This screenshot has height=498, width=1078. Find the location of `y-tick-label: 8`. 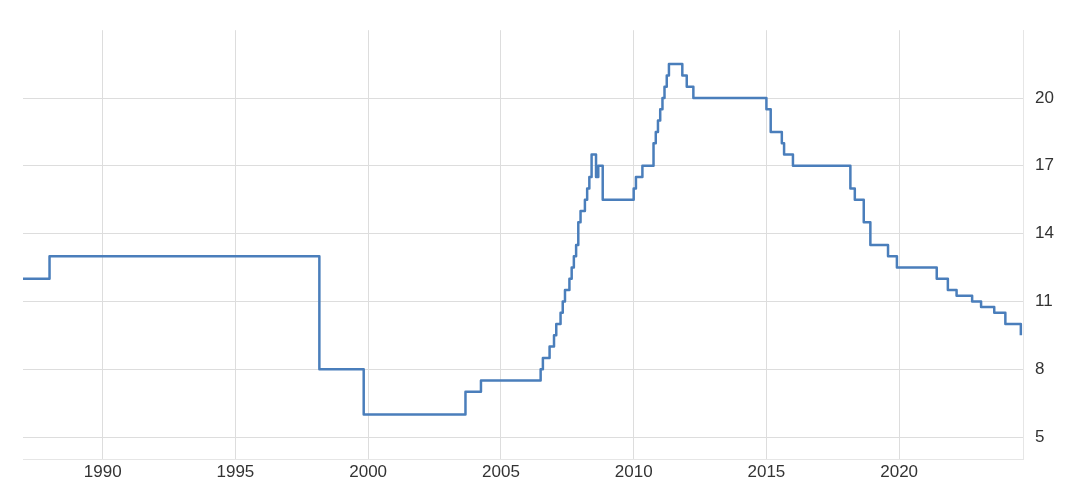

y-tick-label: 8 is located at coordinates (1040, 368).